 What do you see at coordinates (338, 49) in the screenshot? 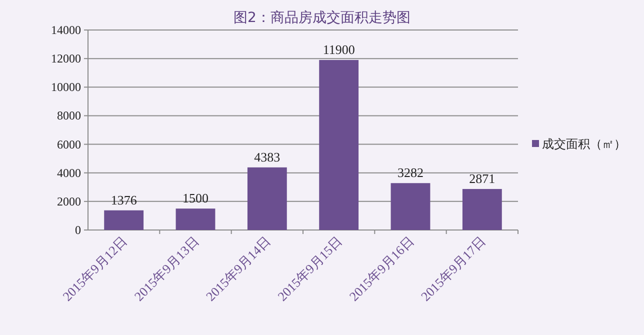
I see `data-label: 11900` at bounding box center [338, 49].